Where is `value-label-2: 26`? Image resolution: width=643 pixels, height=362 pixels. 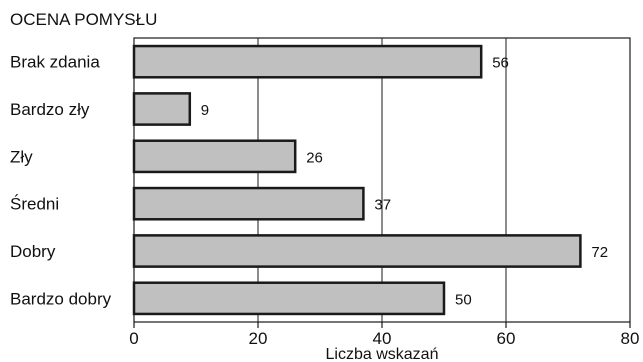
value-label-2: 26 is located at coordinates (314, 157).